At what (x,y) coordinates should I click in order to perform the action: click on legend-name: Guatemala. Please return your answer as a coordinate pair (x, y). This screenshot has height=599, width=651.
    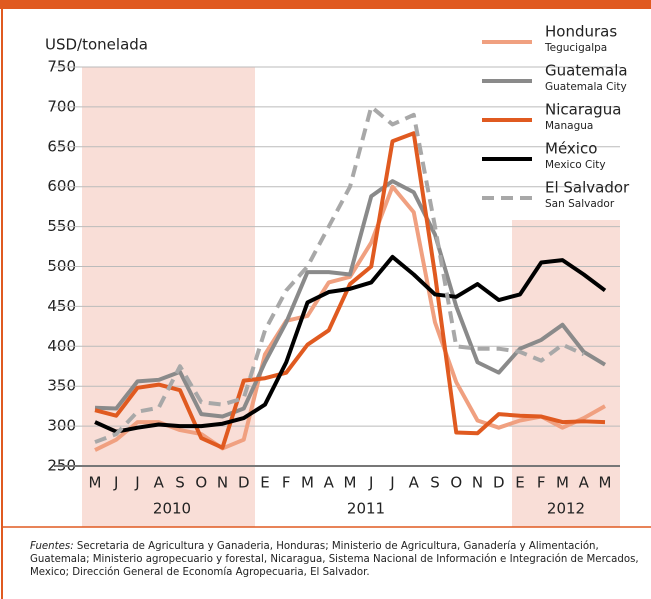
    Looking at the image, I should click on (586, 71).